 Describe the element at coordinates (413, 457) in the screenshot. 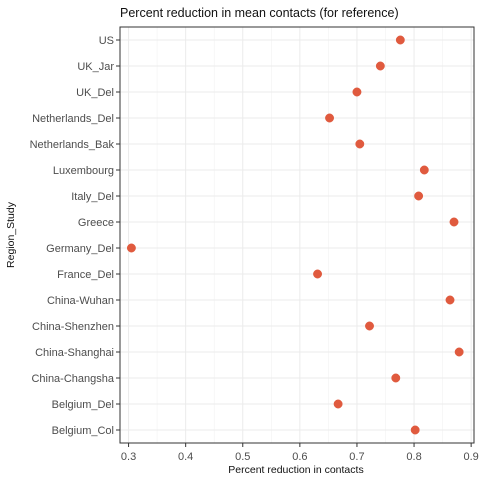

I see `x-tick-label: 0.8` at that location.